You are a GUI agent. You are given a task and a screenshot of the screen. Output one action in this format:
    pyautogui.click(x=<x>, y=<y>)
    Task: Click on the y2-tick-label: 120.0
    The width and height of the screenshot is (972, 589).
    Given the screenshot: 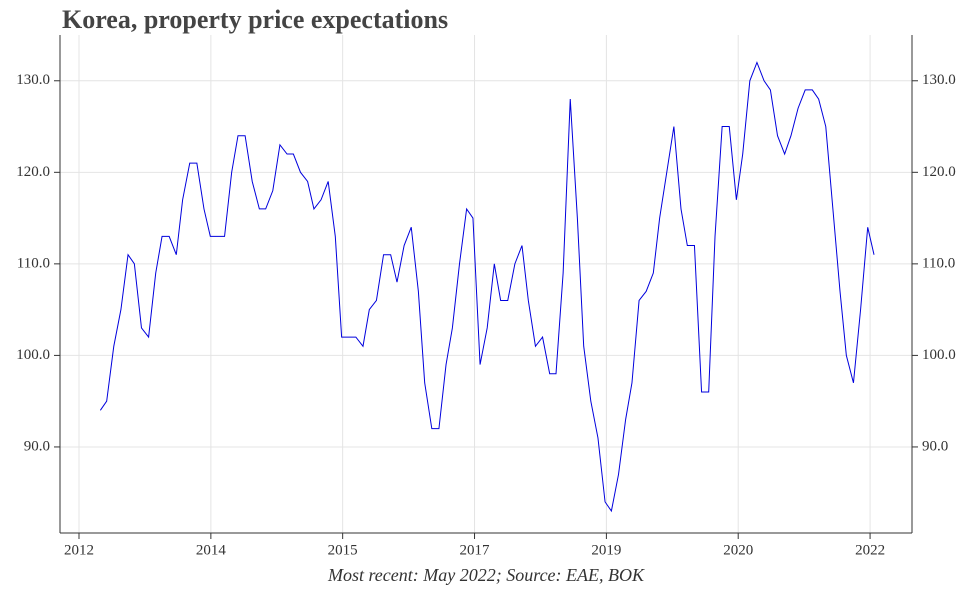 What is the action you would take?
    pyautogui.click(x=939, y=172)
    